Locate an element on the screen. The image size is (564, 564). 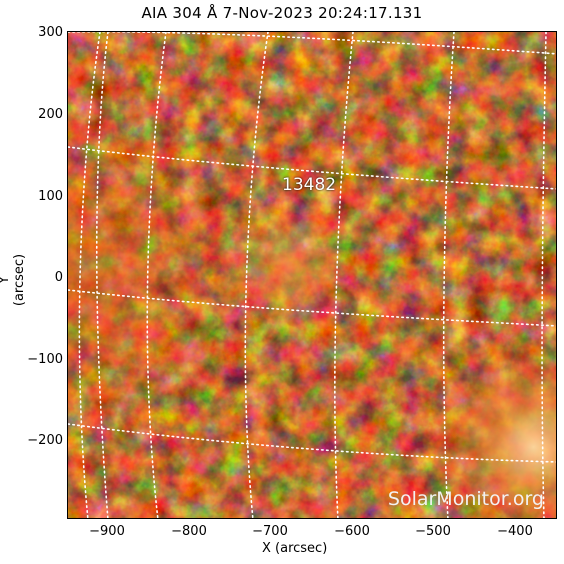
y-tick-label: 100 is located at coordinates (50, 196).